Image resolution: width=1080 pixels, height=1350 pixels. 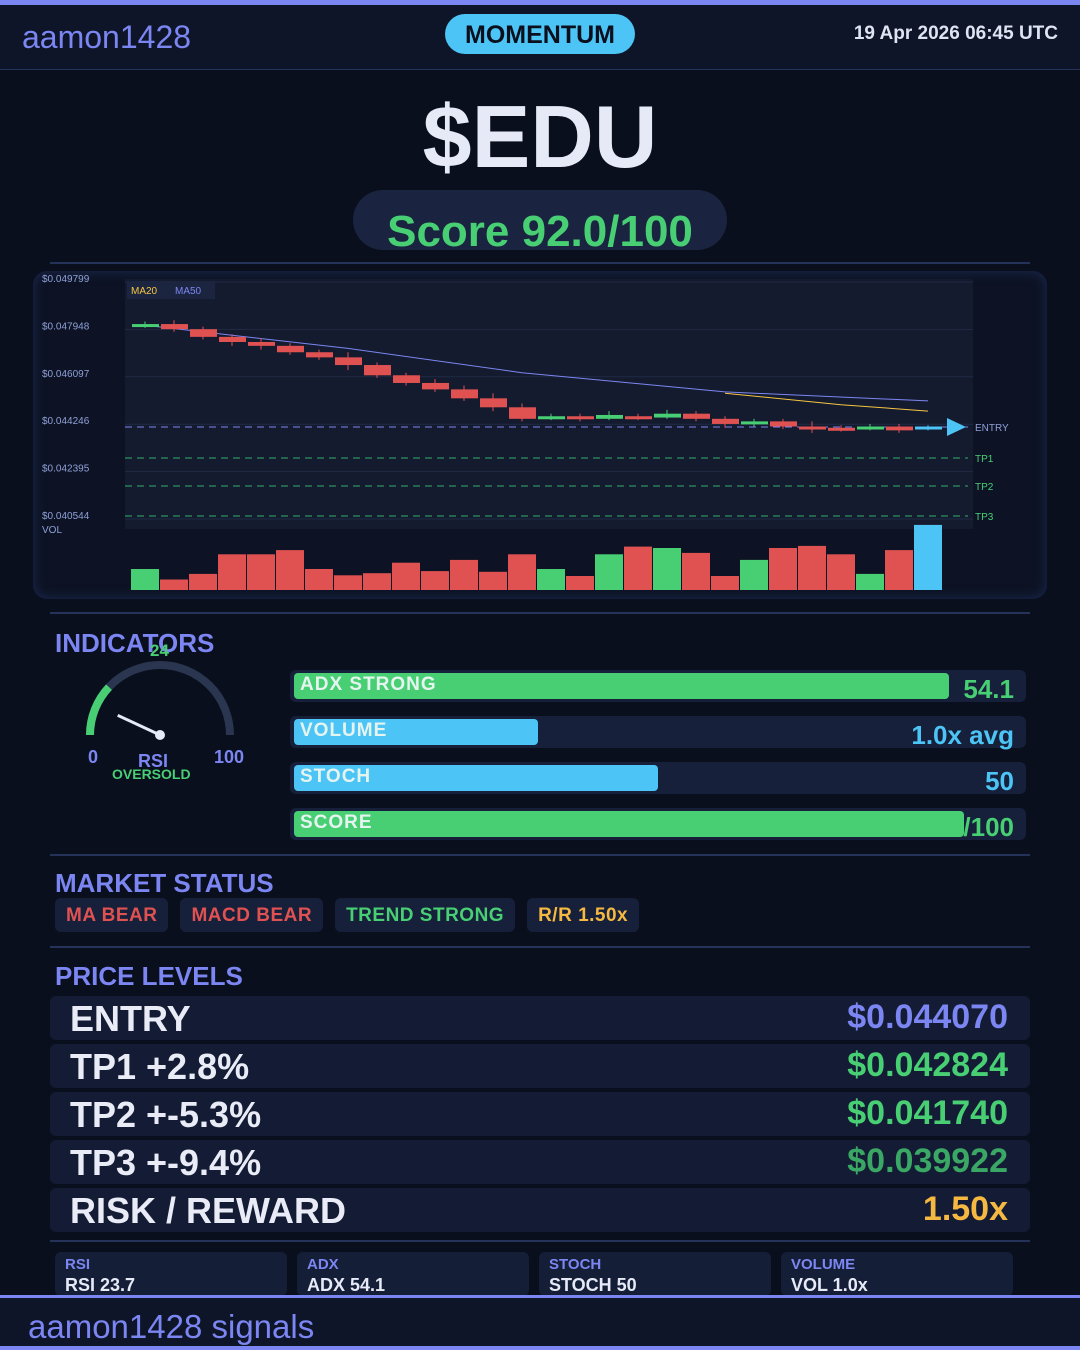 I want to click on volume-axis-label: VOL, so click(x=52, y=530).